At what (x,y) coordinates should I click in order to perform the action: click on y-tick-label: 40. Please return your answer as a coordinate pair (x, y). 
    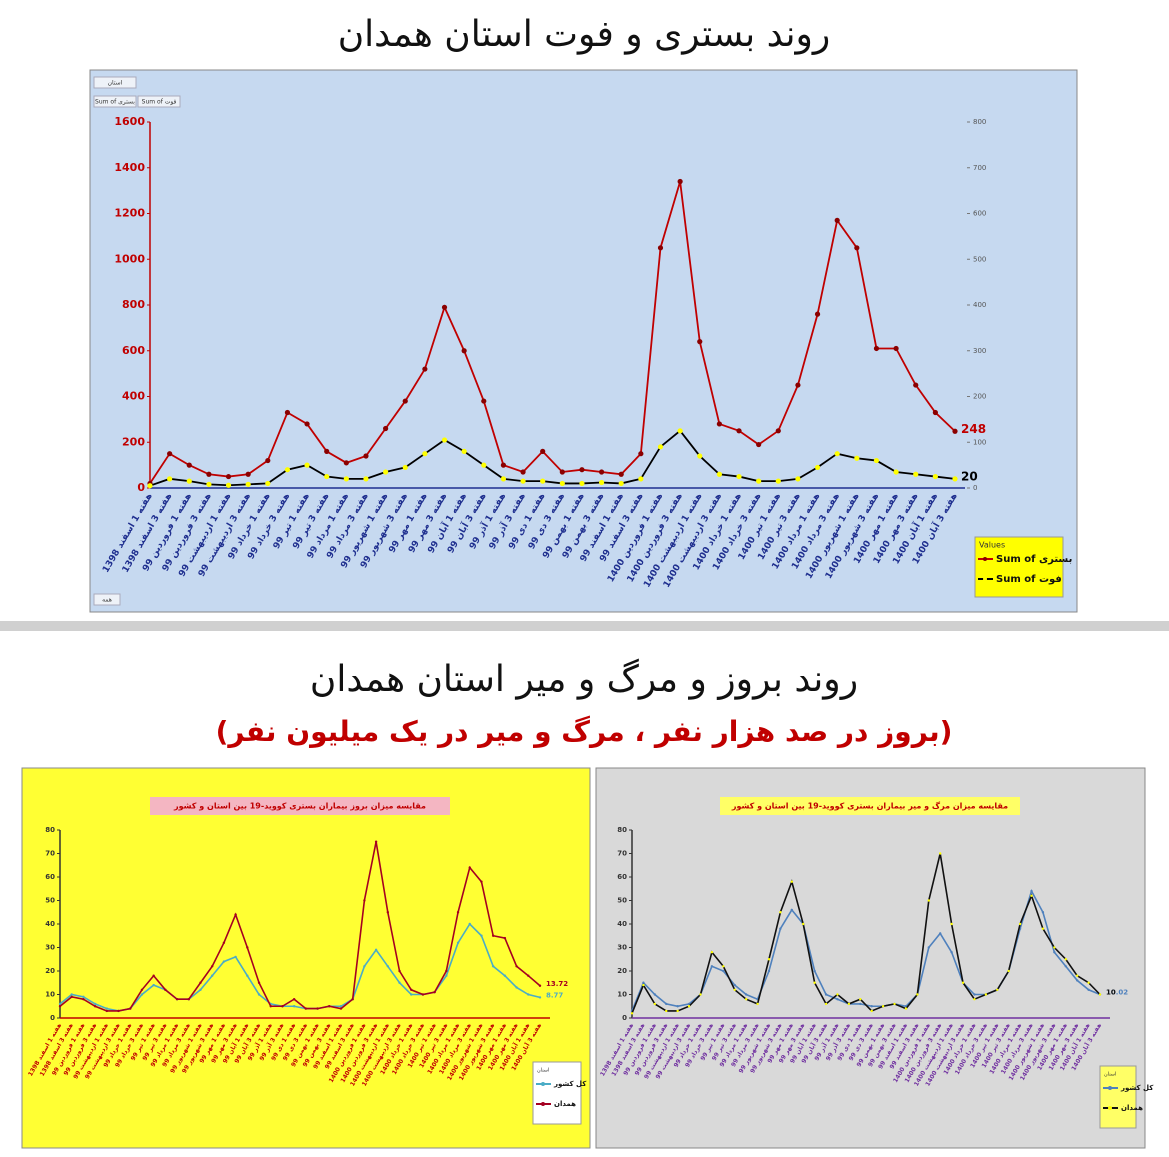
    Looking at the image, I should click on (622, 924).